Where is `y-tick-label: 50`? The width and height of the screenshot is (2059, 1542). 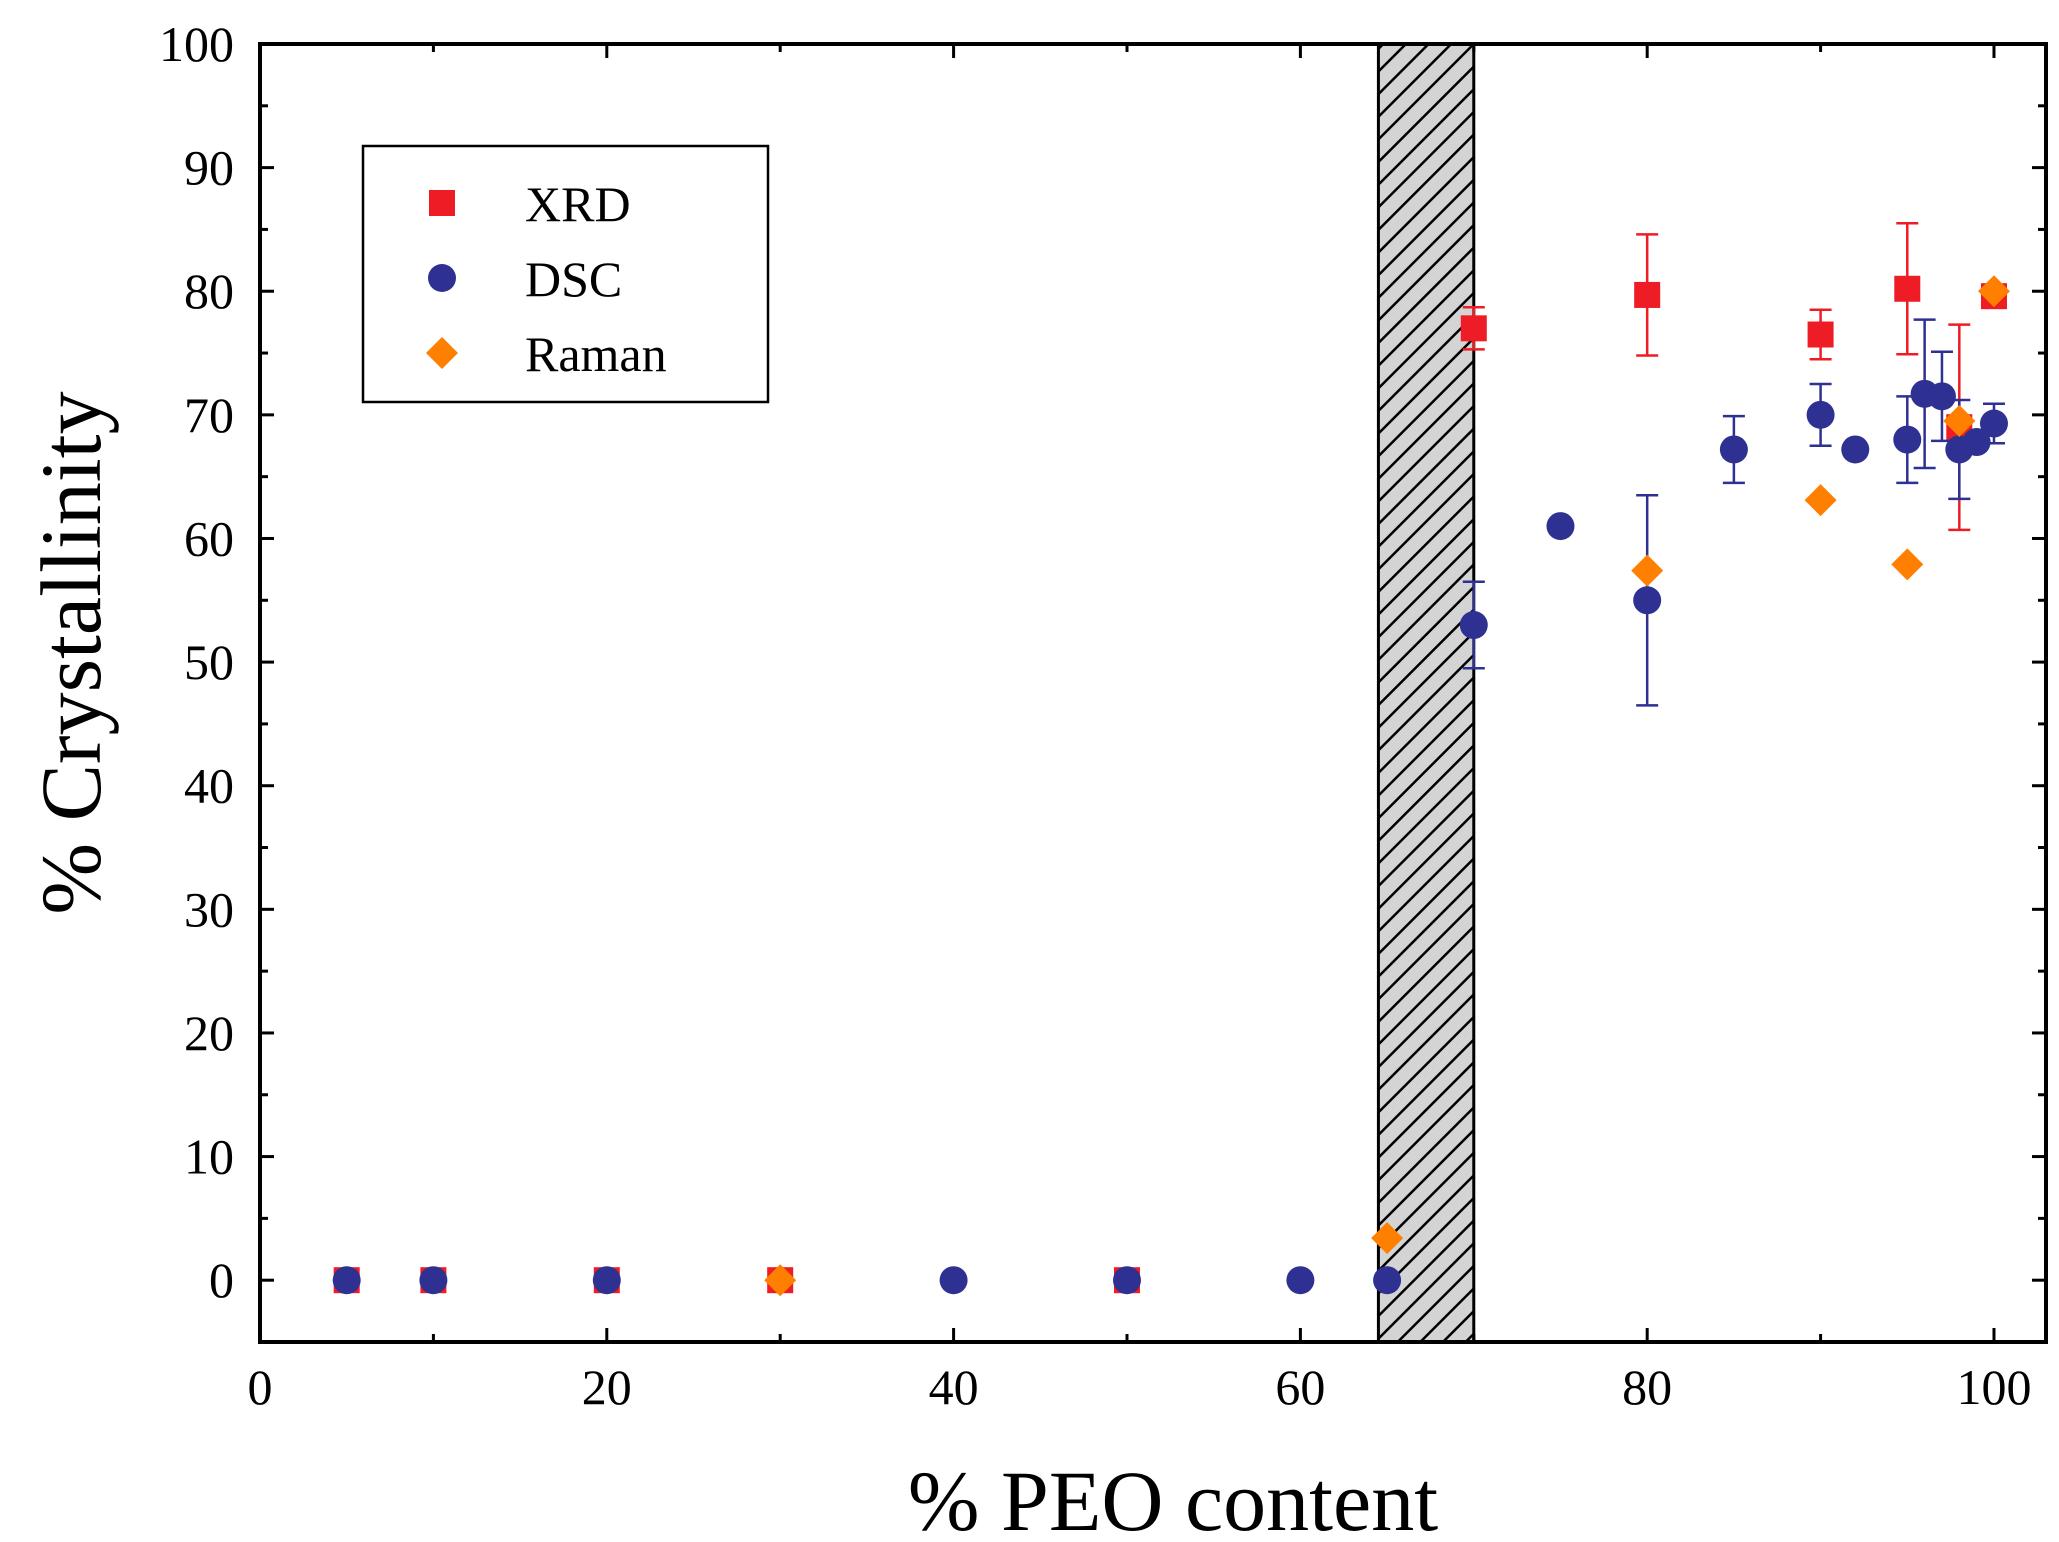
y-tick-label: 50 is located at coordinates (209, 662).